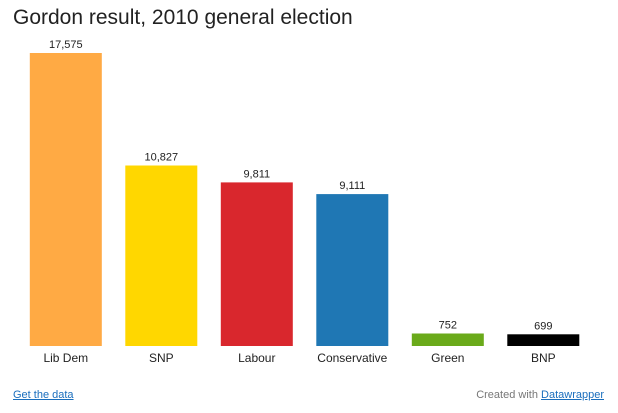 The image size is (618, 413). What do you see at coordinates (43, 395) in the screenshot?
I see `get-the-data-link: Get the data` at bounding box center [43, 395].